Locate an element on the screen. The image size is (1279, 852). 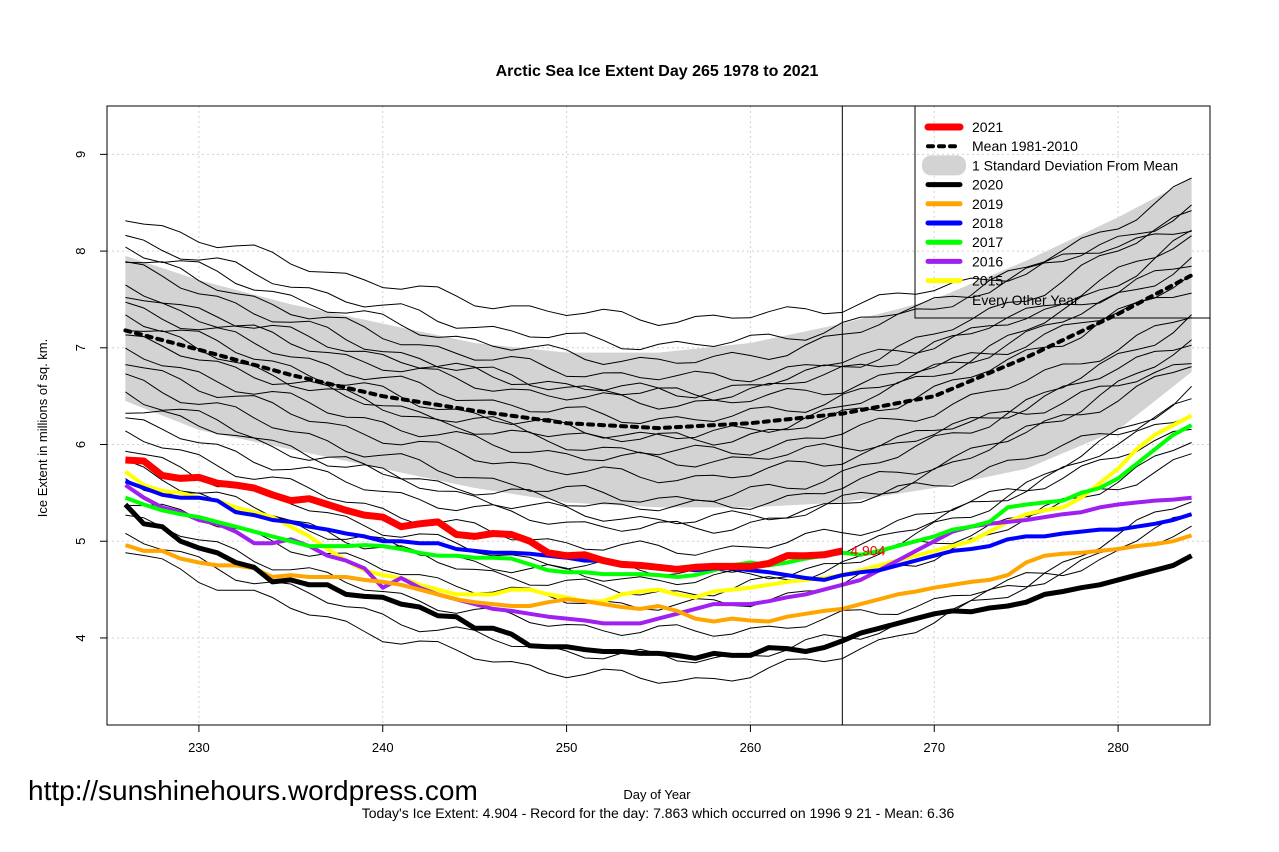
legend-2019-label: 2019 is located at coordinates (987, 204).